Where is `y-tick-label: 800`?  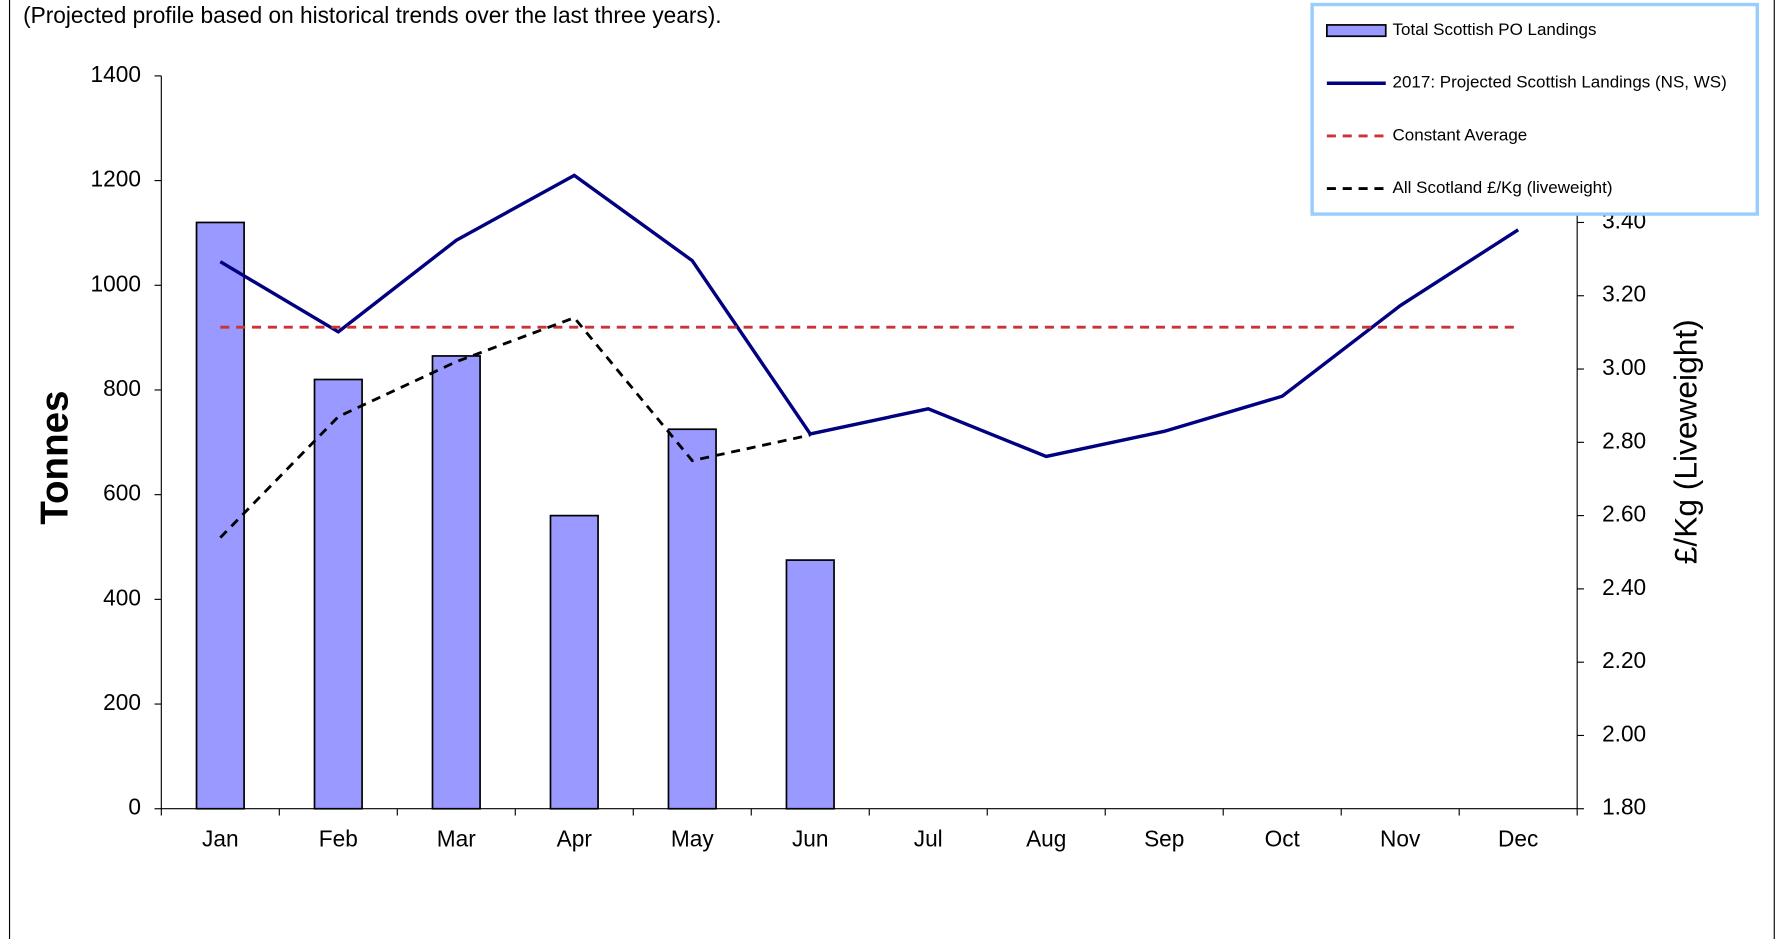 y-tick-label: 800 is located at coordinates (122, 388).